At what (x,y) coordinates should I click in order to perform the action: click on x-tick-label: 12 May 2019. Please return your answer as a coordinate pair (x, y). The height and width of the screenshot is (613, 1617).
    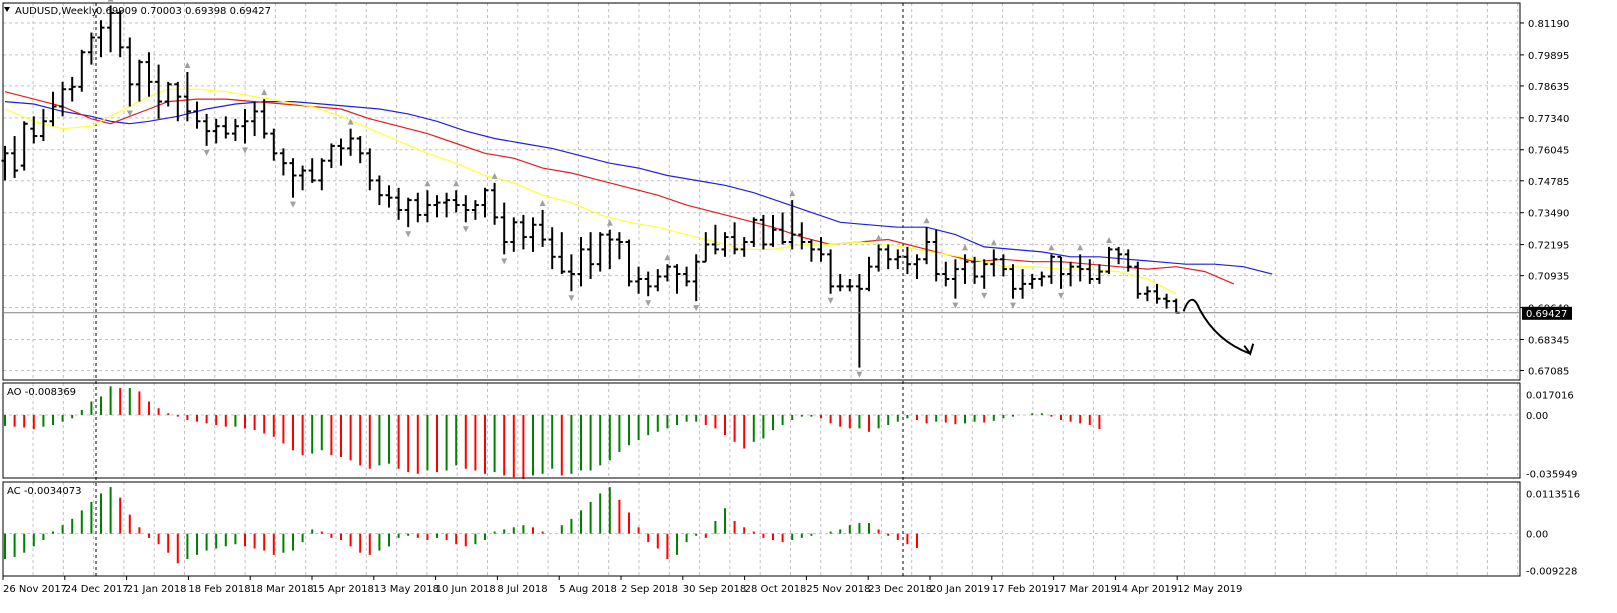
    Looking at the image, I should click on (1209, 589).